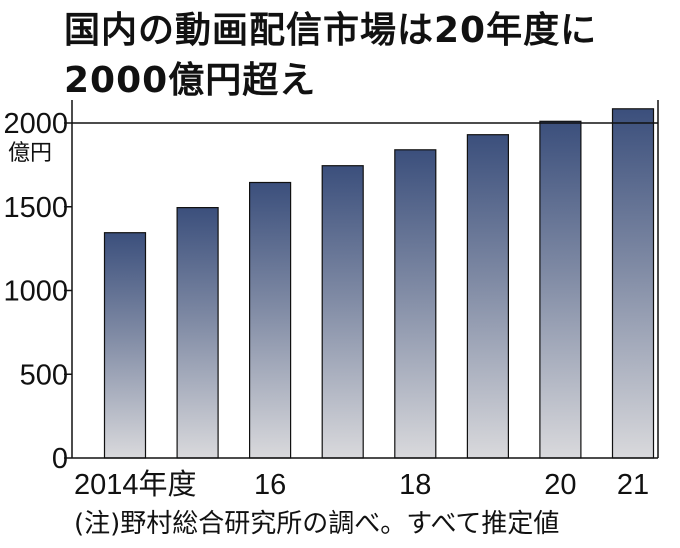  I want to click on y-axis-unit-label: 億円, so click(30, 153).